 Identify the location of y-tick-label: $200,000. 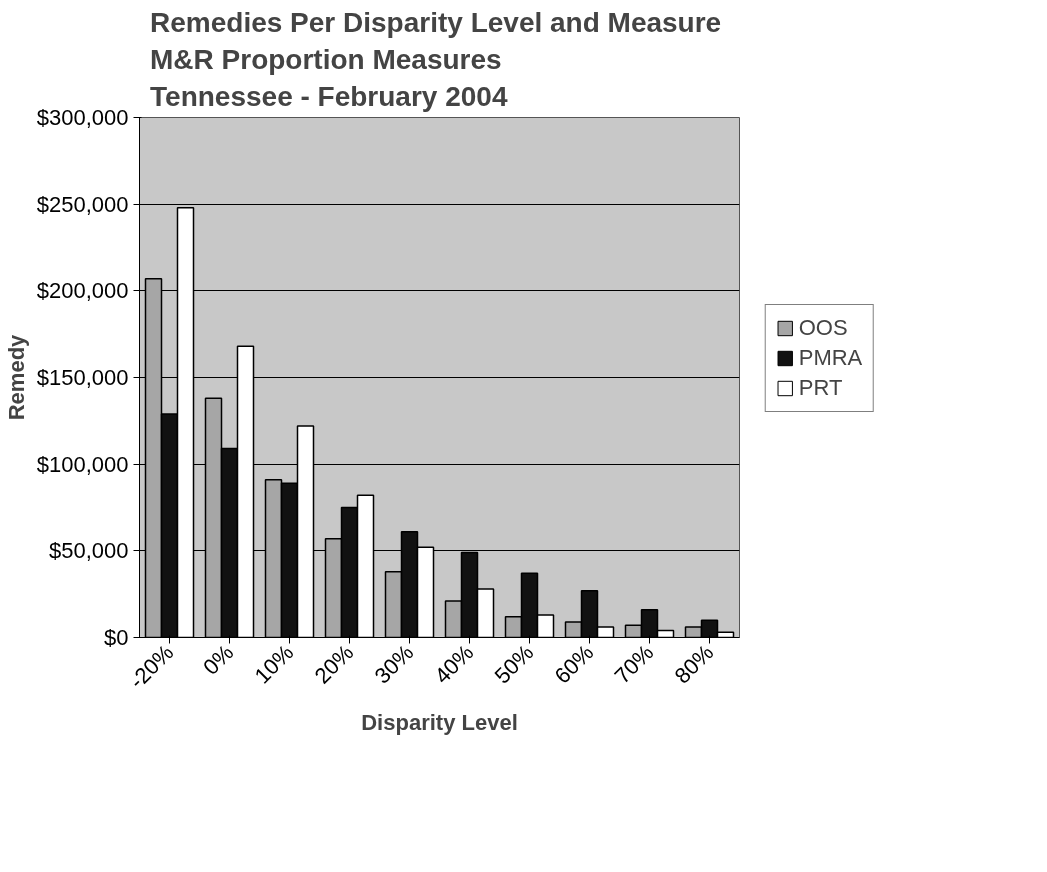
(82, 291).